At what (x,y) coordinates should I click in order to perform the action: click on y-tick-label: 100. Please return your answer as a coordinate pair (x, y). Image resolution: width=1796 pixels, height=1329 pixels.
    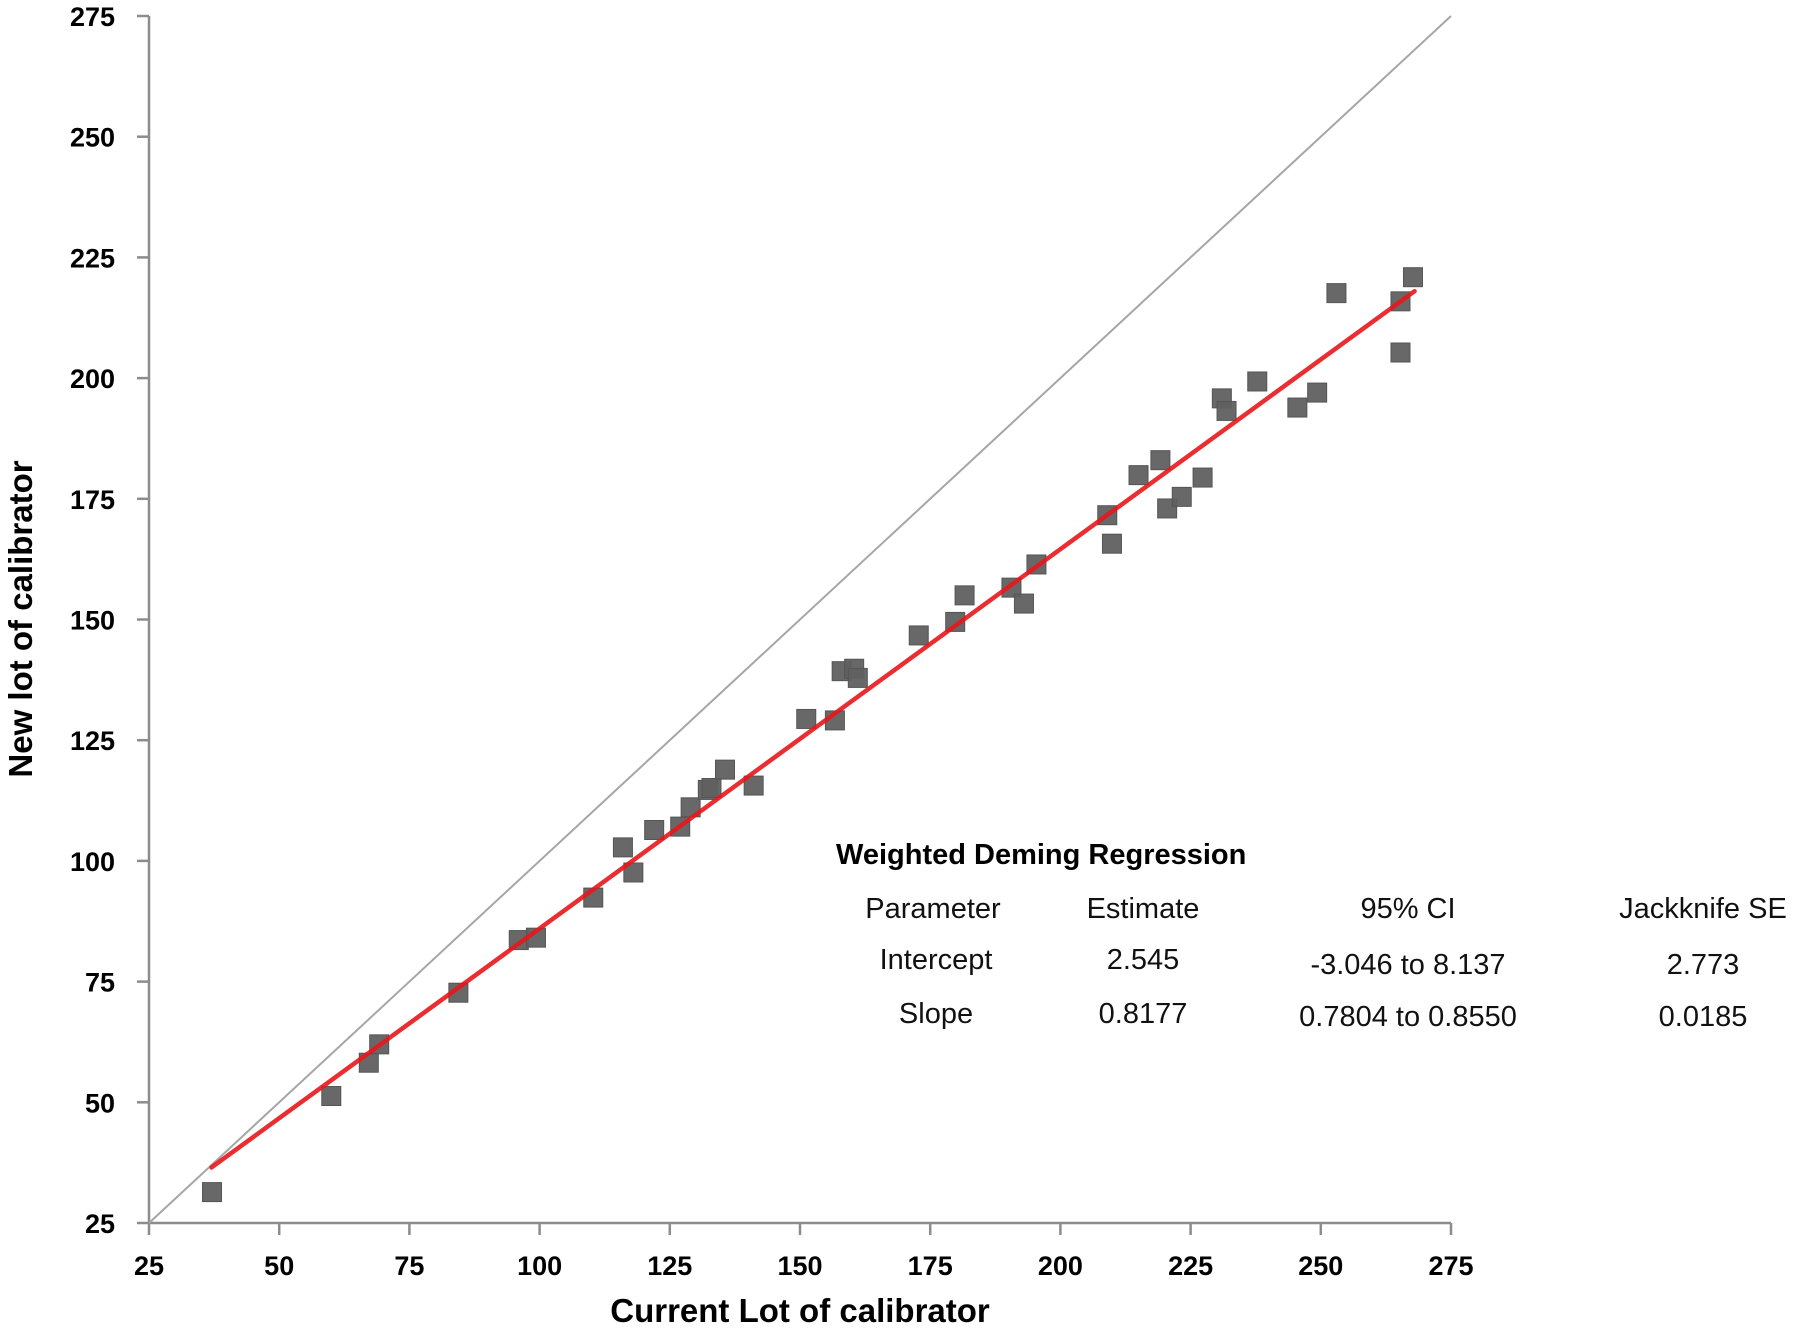
    Looking at the image, I should click on (92, 862).